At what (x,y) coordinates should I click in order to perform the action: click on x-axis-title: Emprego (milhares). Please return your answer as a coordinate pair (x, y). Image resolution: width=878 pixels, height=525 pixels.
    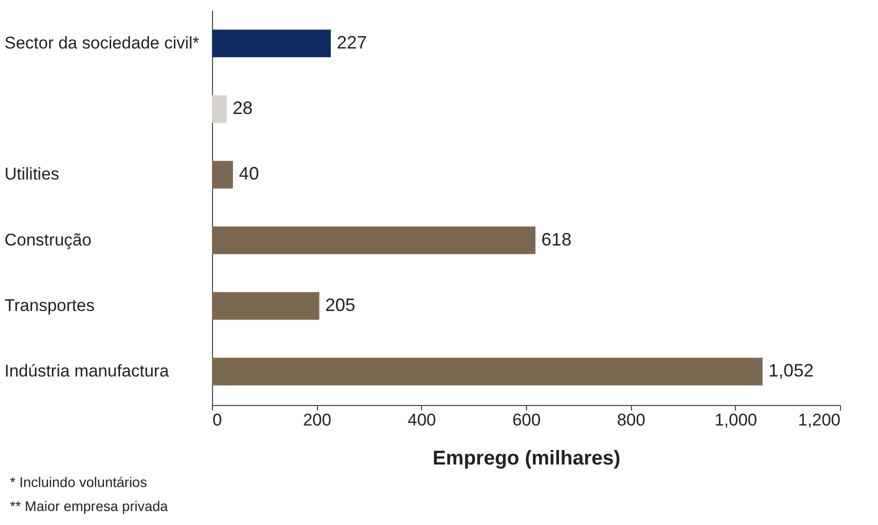
    Looking at the image, I should click on (526, 459).